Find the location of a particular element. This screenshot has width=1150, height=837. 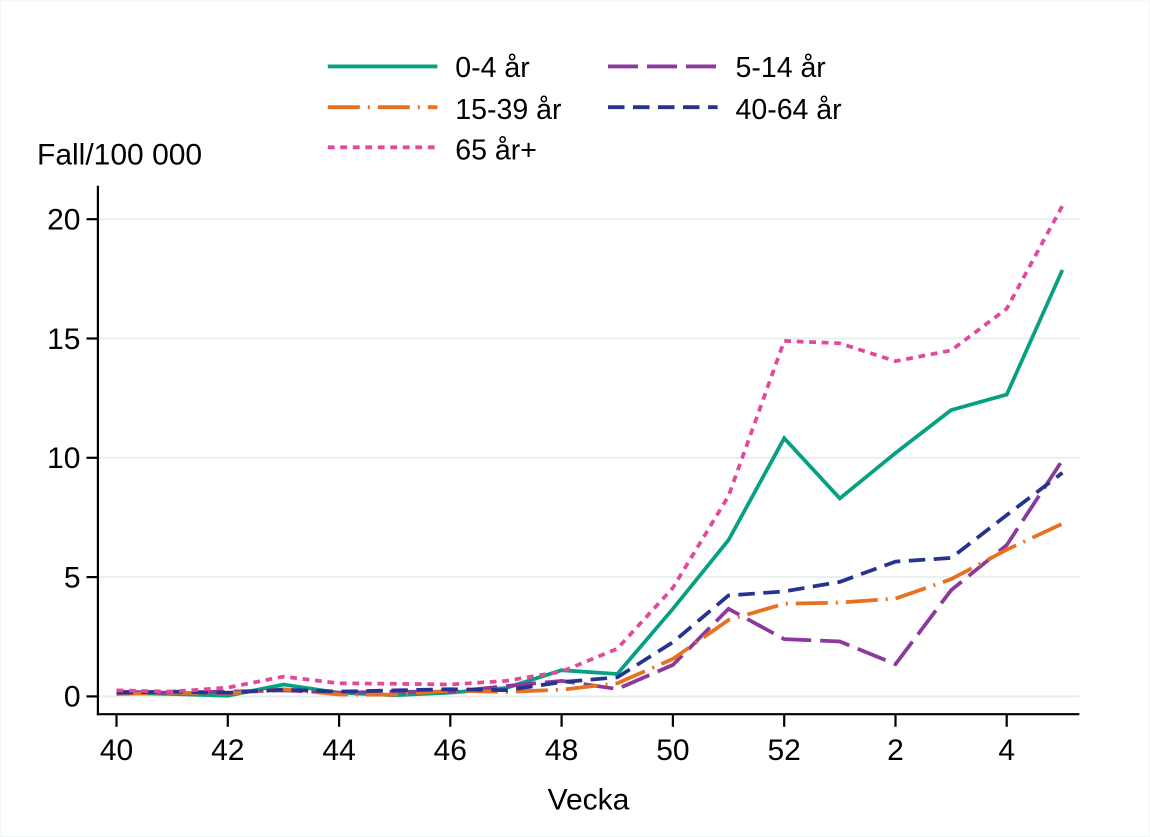

svg-text: 10 is located at coordinates (63, 458).